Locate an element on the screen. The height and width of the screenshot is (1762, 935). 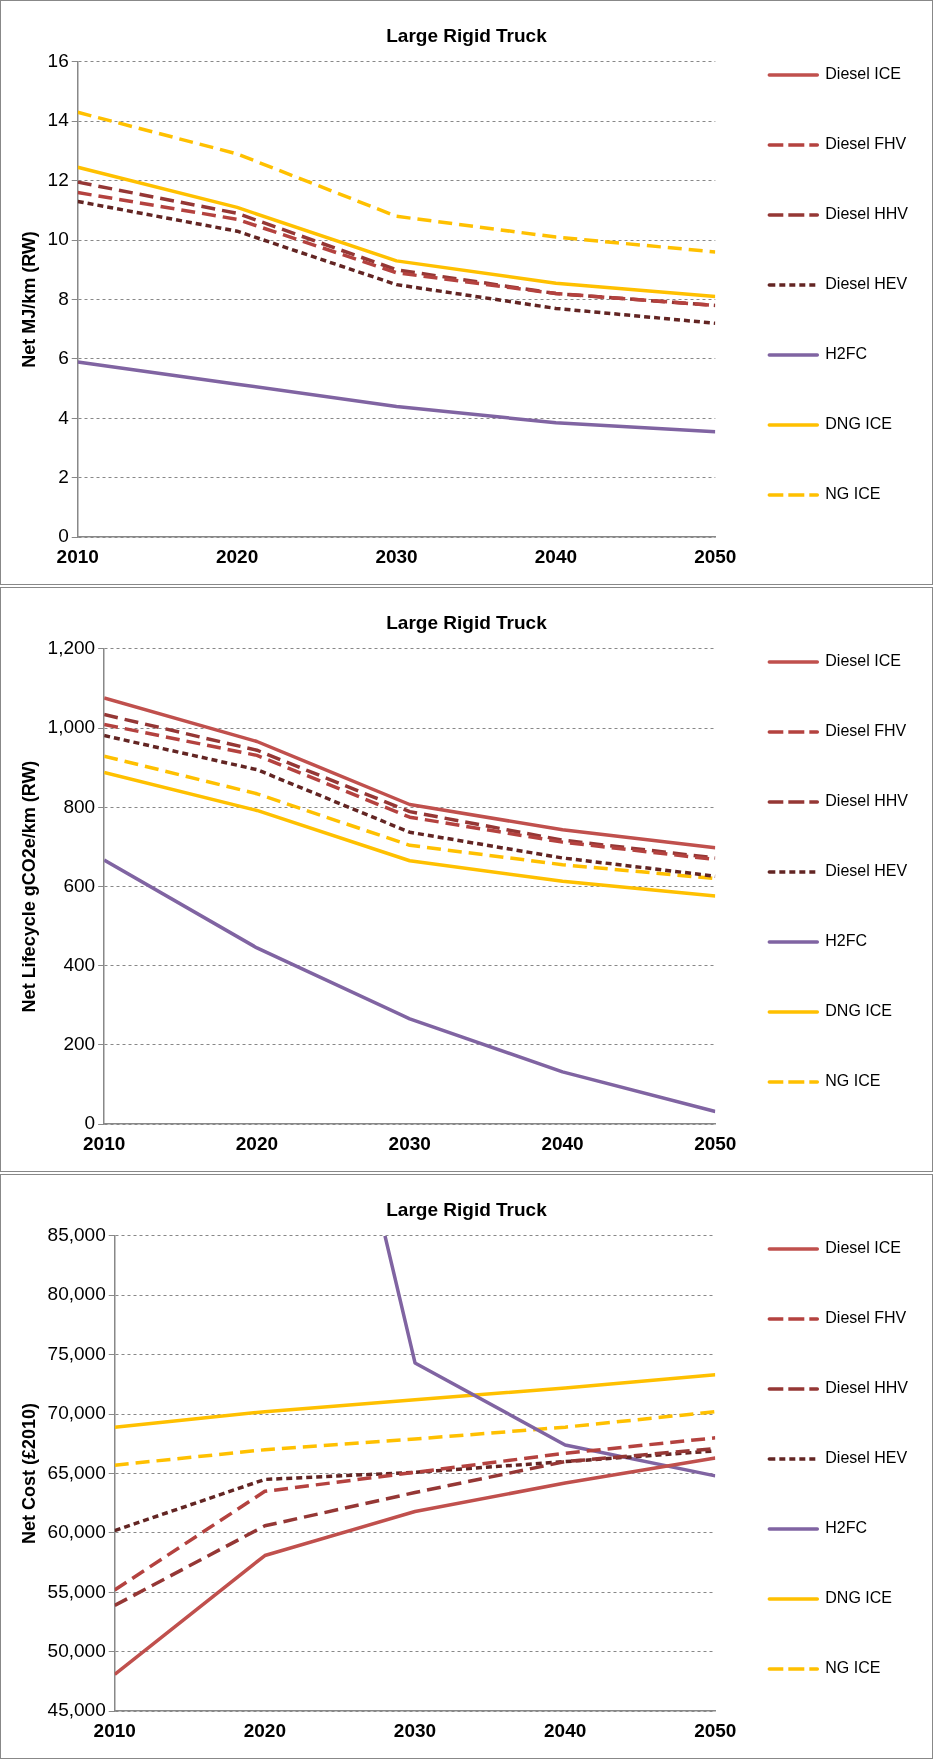
y-tick-label: 200 is located at coordinates (79, 1044).